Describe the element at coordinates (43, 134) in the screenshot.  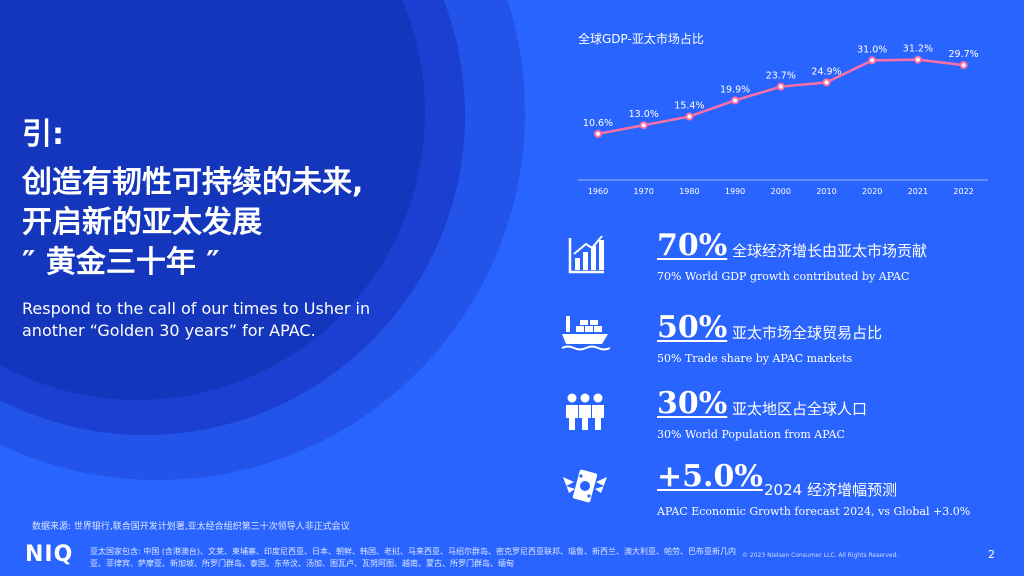
I see `title-line-1: 引:` at that location.